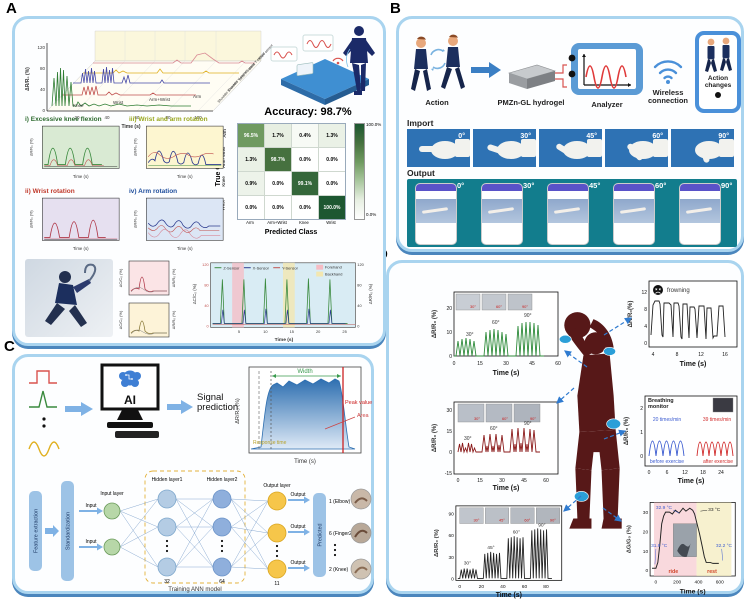 The image size is (750, 602). What do you see at coordinates (112, 494) in the screenshot?
I see `input-layer-label: Input layer` at bounding box center [112, 494].